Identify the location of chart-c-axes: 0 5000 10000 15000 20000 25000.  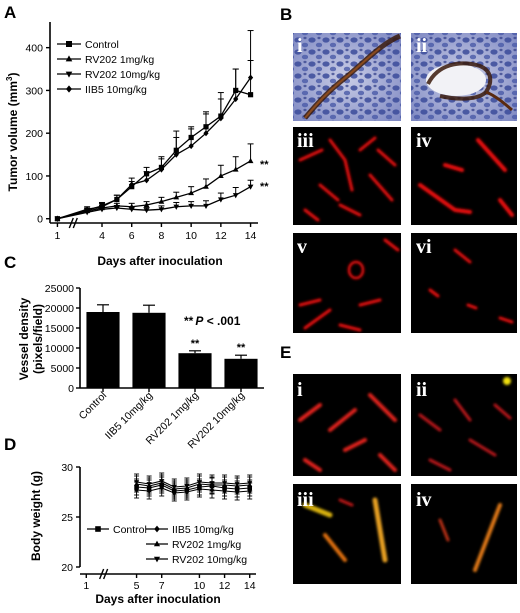
(154, 339).